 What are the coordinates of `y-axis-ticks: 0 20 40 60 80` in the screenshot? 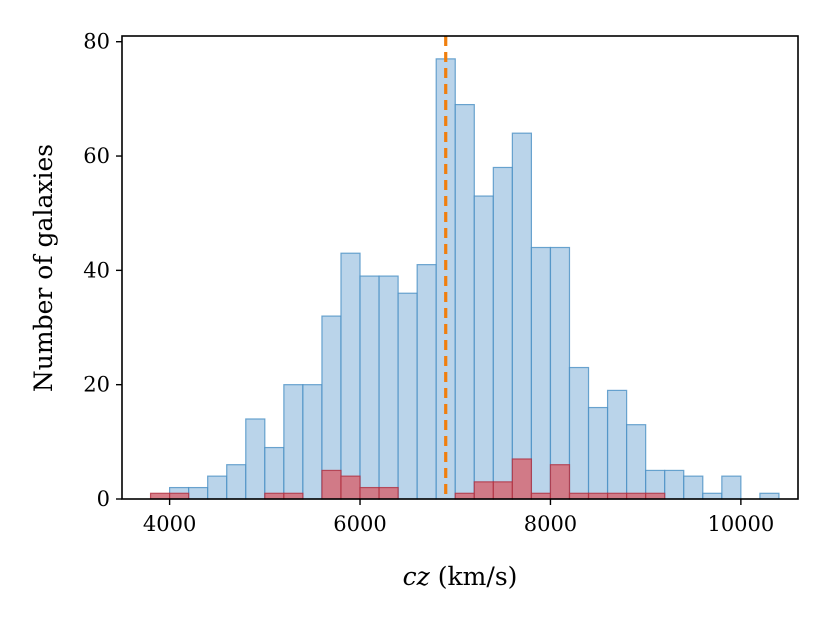 It's located at (102, 270).